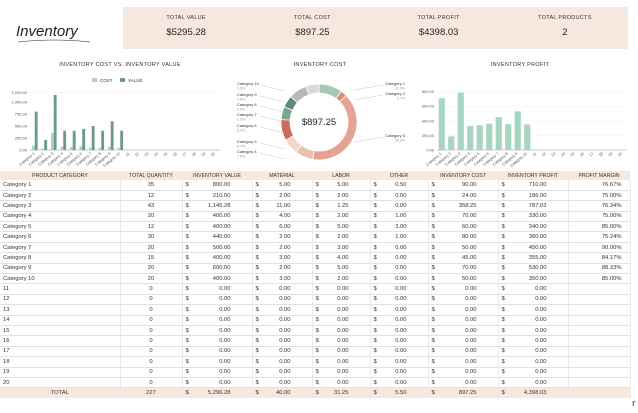 The width and height of the screenshot is (638, 413). I want to click on cell-category: Category 8, so click(60, 258).